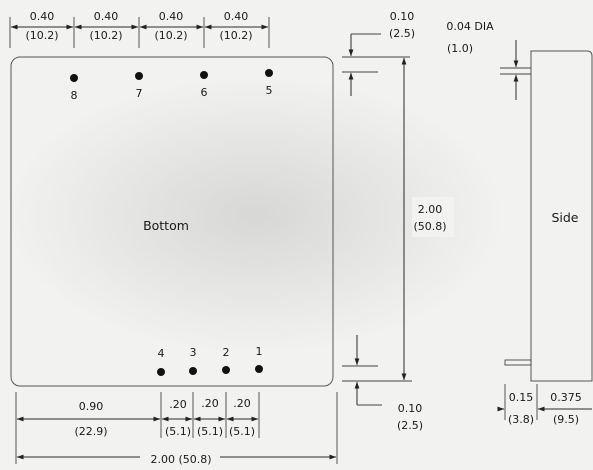 This screenshot has width=593, height=470. Describe the element at coordinates (470, 26) in the screenshot. I see `pin-dia-in: 0.04 DIA` at that location.